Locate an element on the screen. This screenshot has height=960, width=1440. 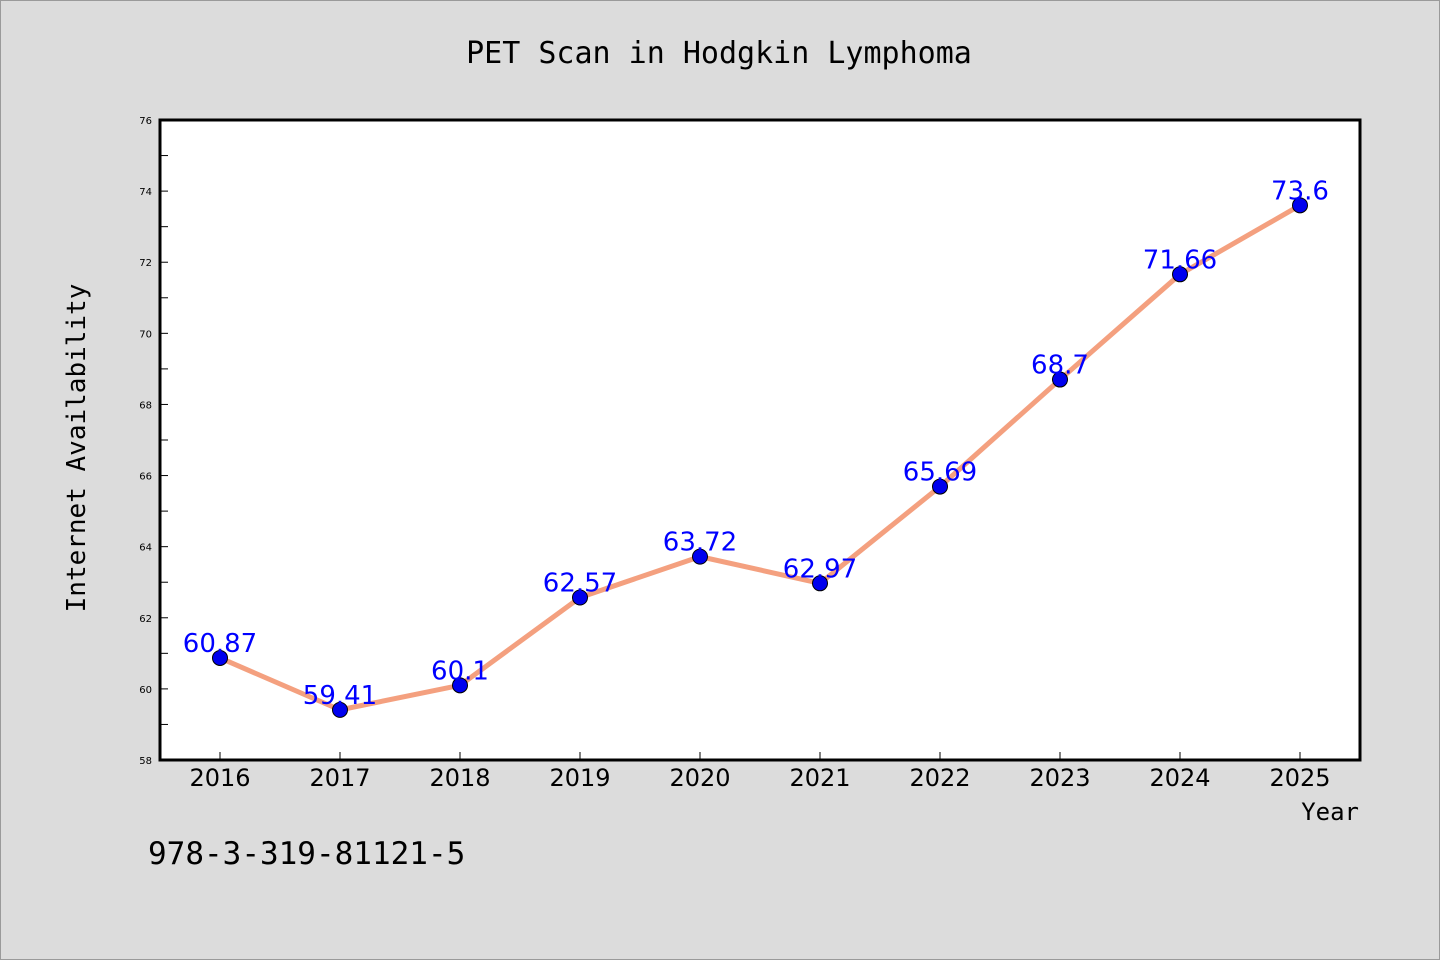
data-label: 73.6 is located at coordinates (1300, 191).